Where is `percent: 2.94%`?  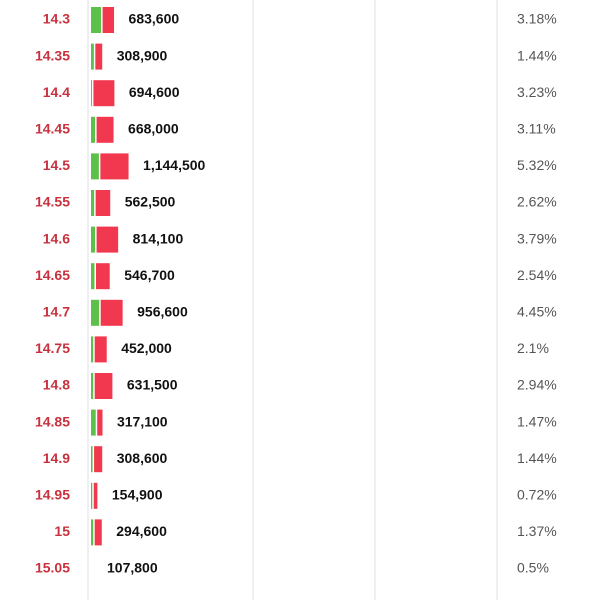
percent: 2.94% is located at coordinates (537, 385).